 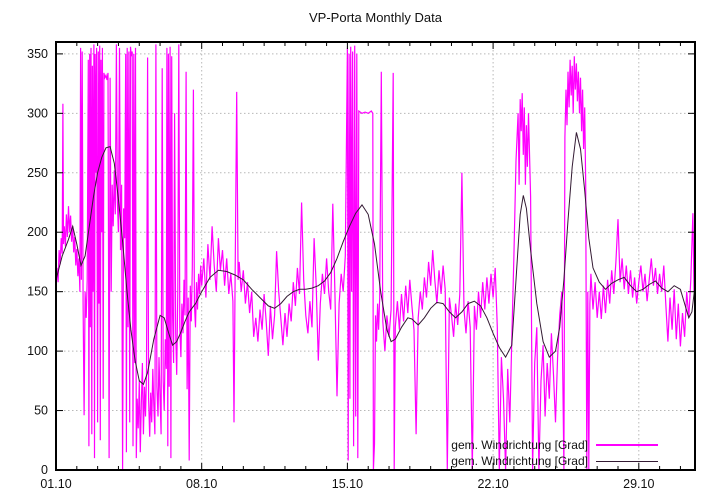 I want to click on y-tick-label: 50, so click(x=41, y=411).